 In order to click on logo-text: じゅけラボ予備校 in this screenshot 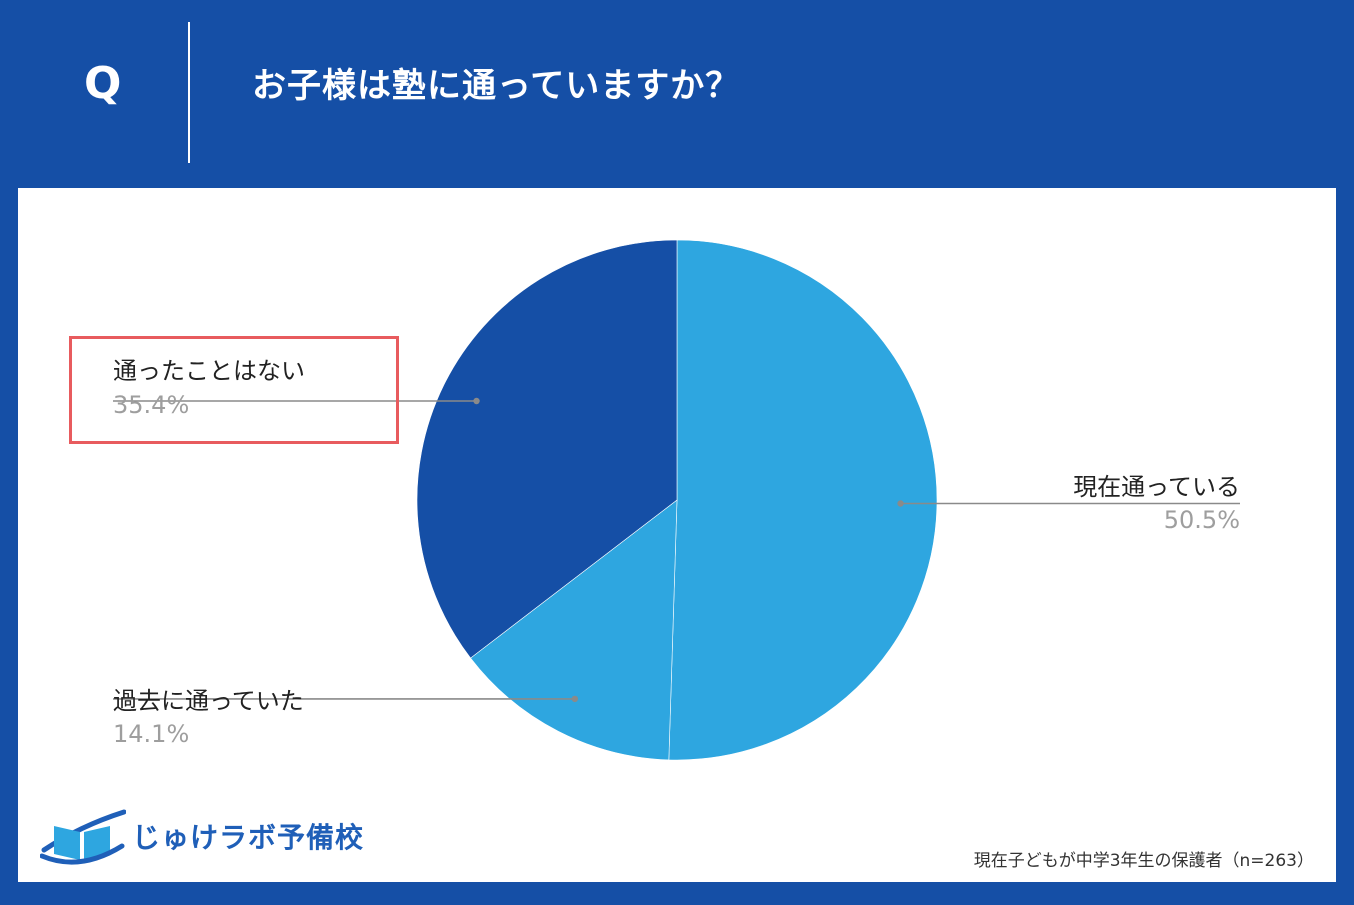, I will do `click(248, 837)`.